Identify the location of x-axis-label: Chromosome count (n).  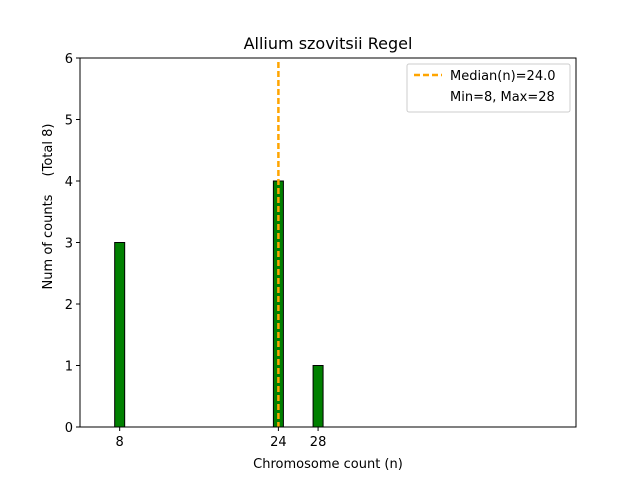
(328, 464).